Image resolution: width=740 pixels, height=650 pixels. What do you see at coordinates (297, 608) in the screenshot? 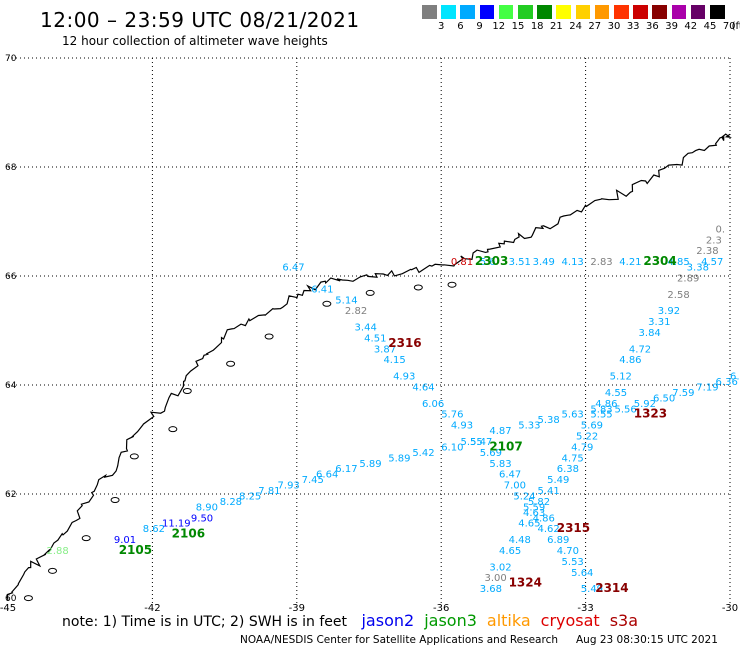
I see `lon-tick-label: -39` at bounding box center [297, 608].